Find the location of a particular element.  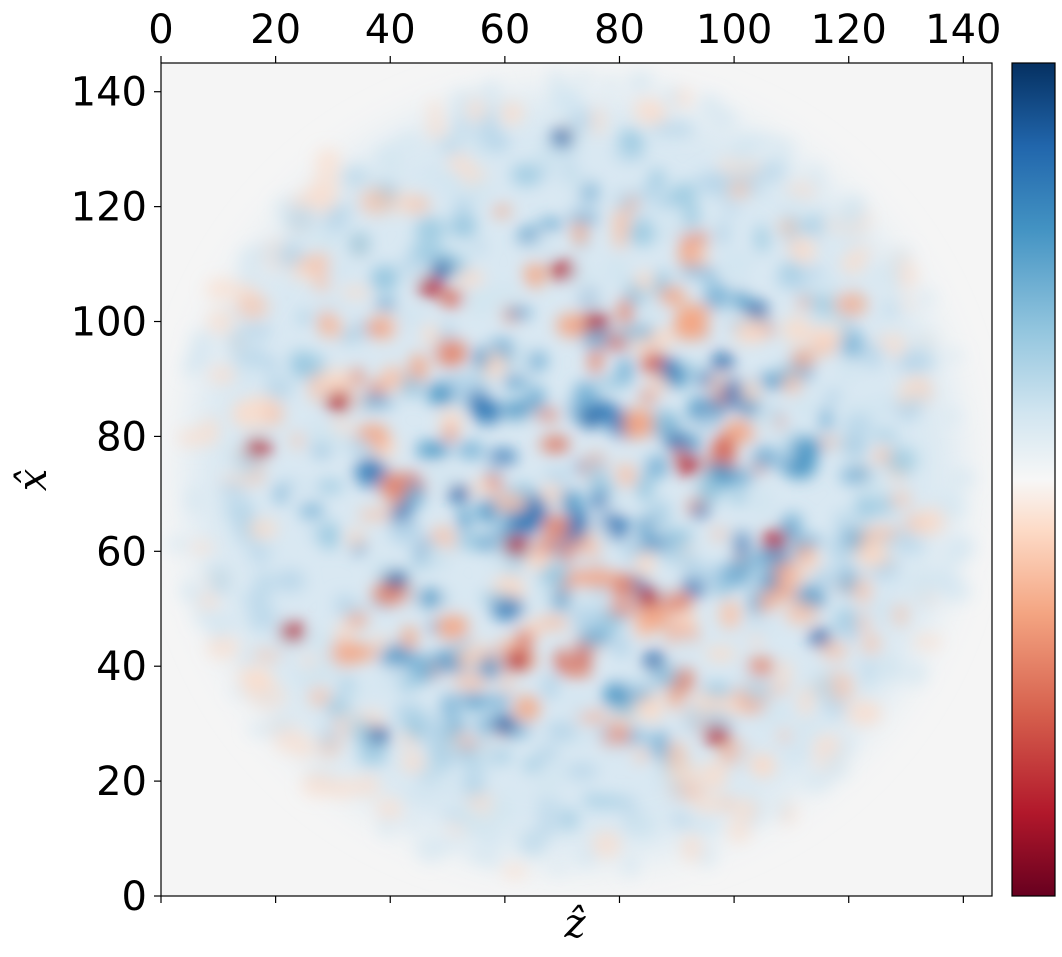

colorbar is located at coordinates (1033, 479).